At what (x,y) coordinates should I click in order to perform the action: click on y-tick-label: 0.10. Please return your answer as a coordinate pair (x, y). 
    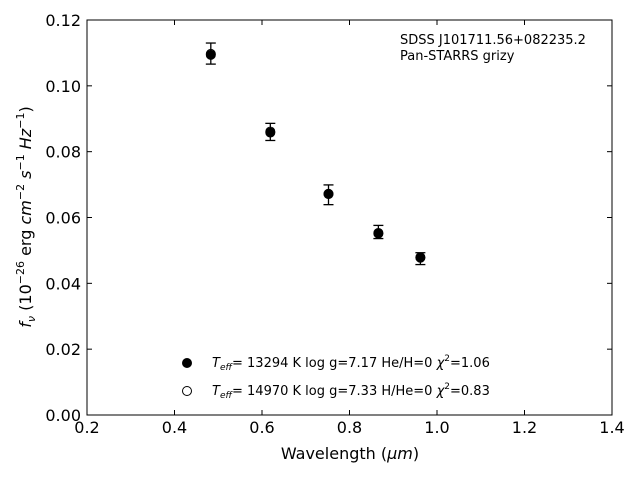
    Looking at the image, I should click on (63, 86).